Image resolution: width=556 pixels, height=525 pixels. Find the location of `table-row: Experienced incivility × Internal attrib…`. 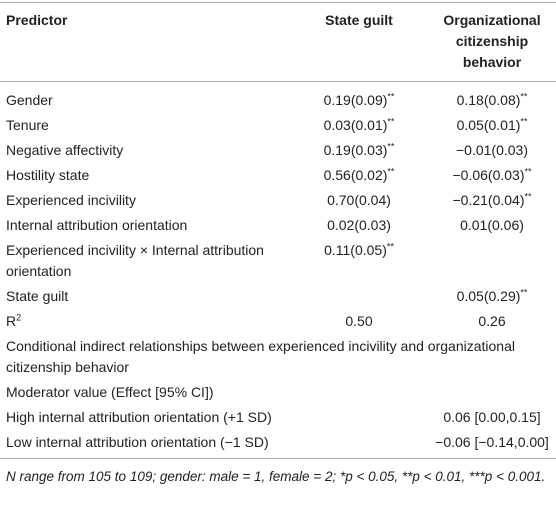

table-row: Experienced incivility × Internal attrib… is located at coordinates (278, 261).